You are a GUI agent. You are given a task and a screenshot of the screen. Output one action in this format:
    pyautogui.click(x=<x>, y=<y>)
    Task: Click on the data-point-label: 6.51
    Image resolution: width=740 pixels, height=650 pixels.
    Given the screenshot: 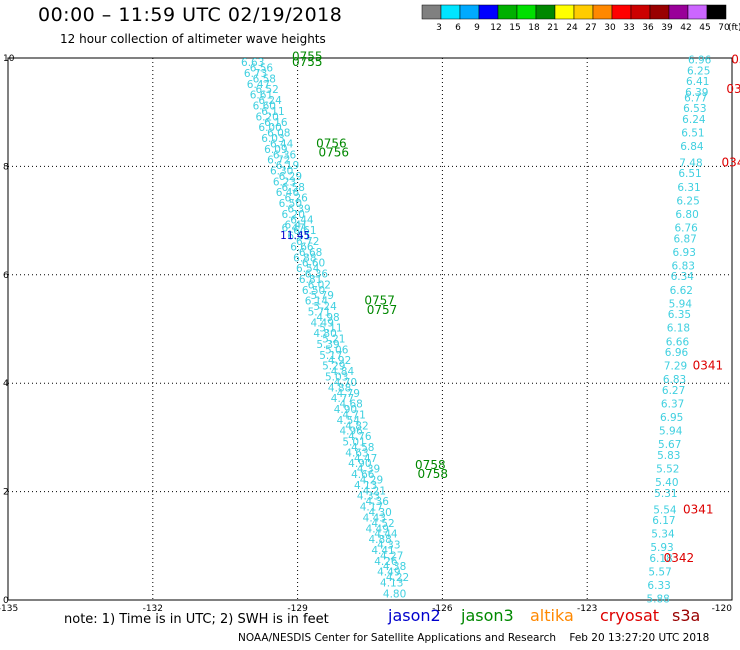 What is the action you would take?
    pyautogui.click(x=298, y=237)
    